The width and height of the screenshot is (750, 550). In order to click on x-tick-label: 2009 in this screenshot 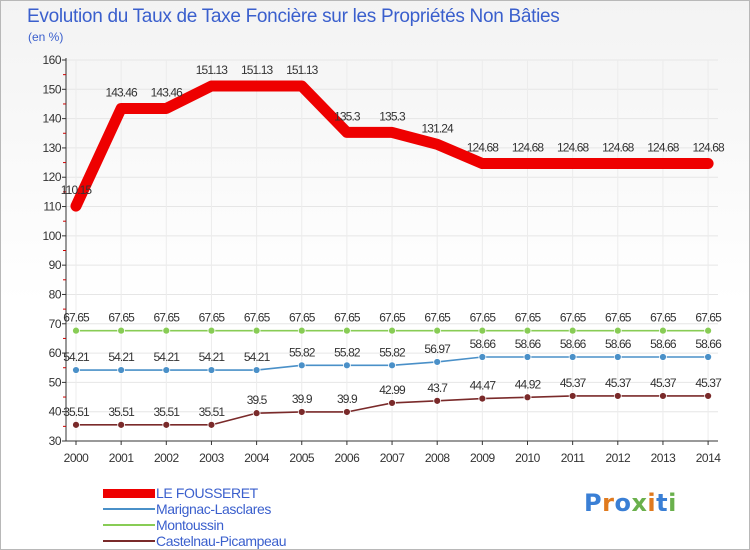, I will do `click(483, 458)`.